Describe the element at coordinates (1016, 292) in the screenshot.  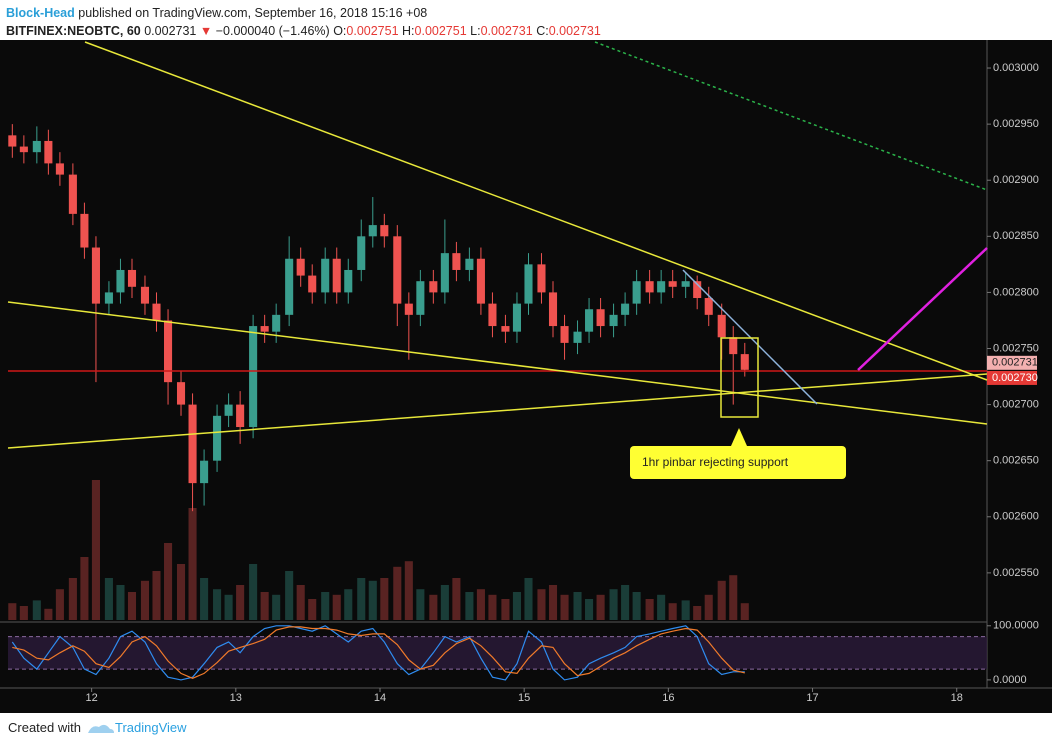
I see `y-tick-label: 0.002800` at that location.